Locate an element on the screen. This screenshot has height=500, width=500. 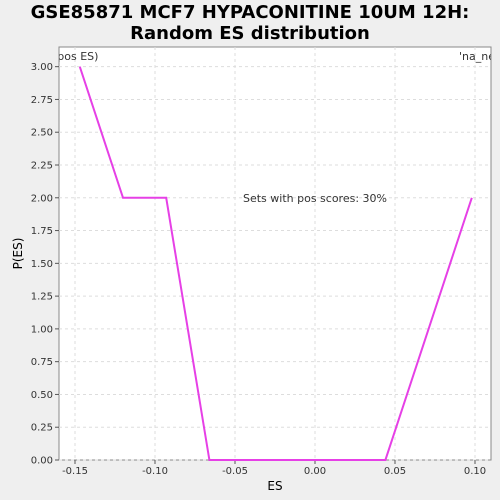
x-tick-label: -0.15 is located at coordinates (75, 471).